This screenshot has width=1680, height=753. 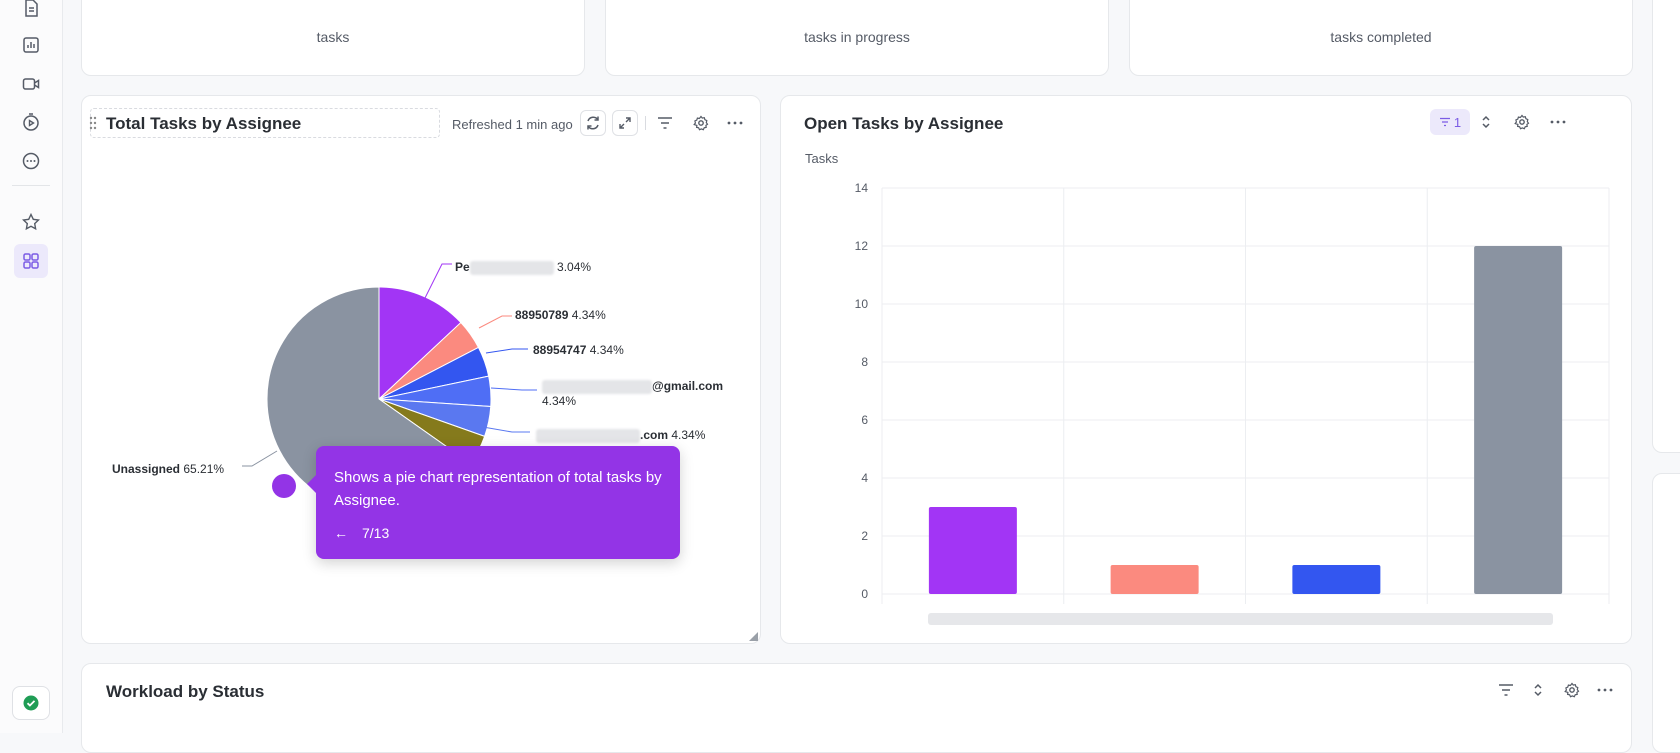 I want to click on card-title: Total Tasks by Assignee, so click(x=204, y=123).